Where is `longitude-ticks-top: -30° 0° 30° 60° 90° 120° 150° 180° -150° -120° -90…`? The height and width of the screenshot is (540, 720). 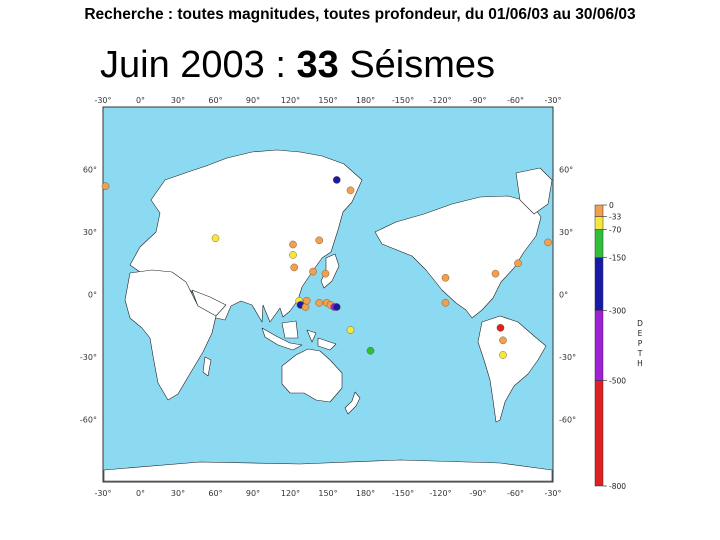
longitude-ticks-top: -30° 0° 30° 60° 90° 120° 150° 180° -150° -120° -90… is located at coordinates (327, 100).